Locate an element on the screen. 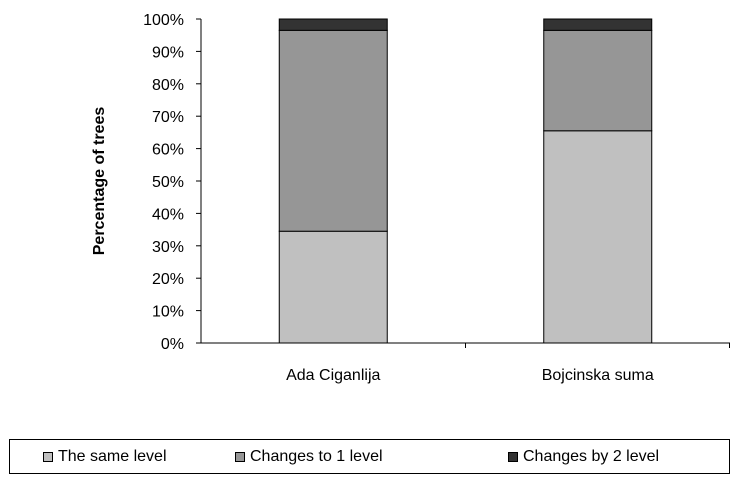 The width and height of the screenshot is (730, 480). y-axis-title: Percentage of trees is located at coordinates (99, 181).